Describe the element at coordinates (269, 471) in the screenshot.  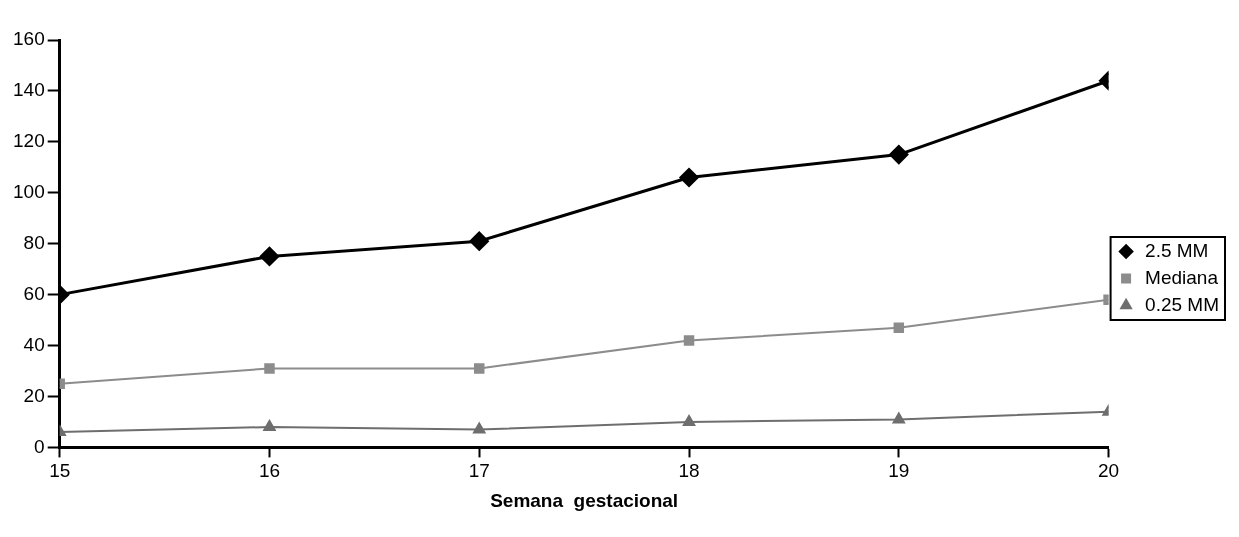
I see `x-tick-label: 16` at that location.